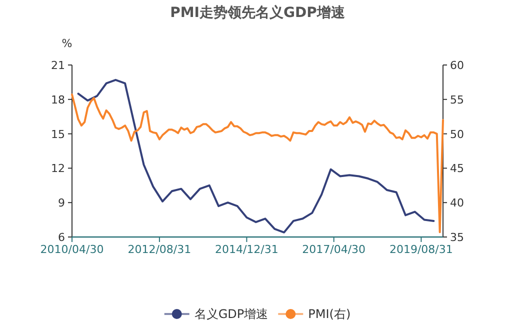  Describe the element at coordinates (421, 249) in the screenshot. I see `x-tick-label: 2019/08/31` at that location.